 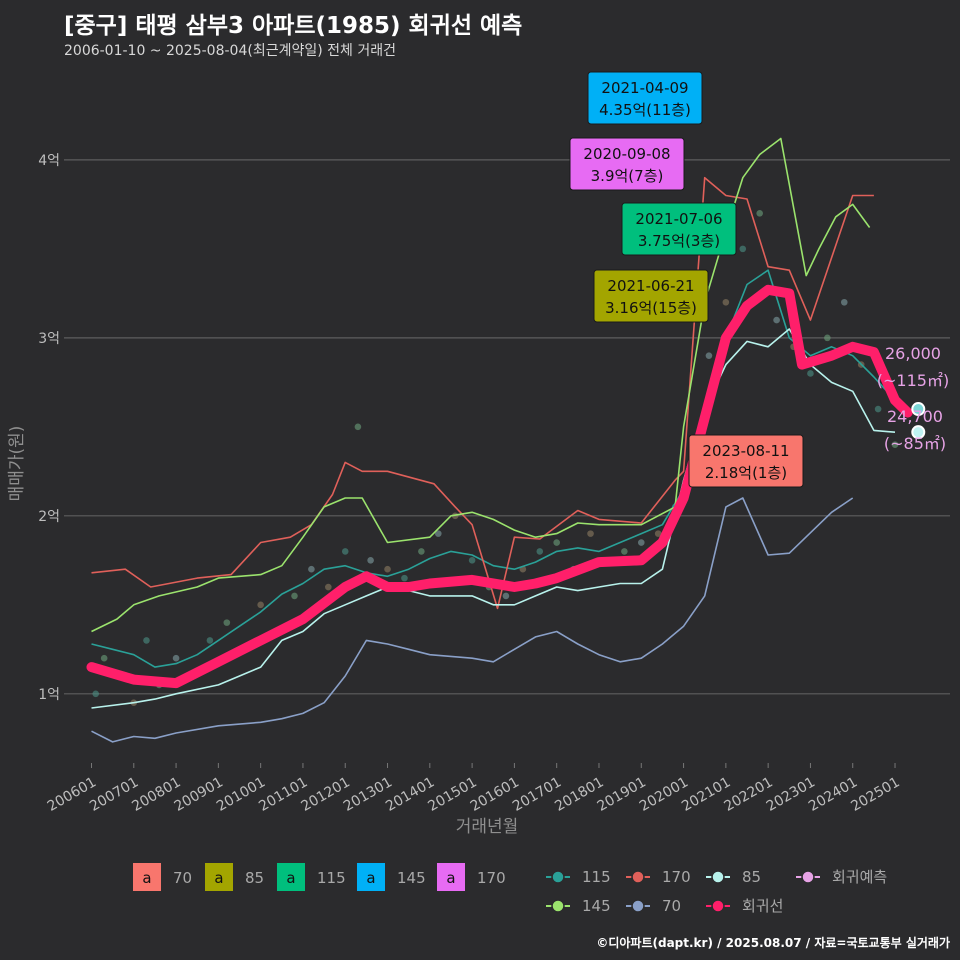 What do you see at coordinates (17, 464) in the screenshot?
I see `y-axis-label: 매매가(원)` at bounding box center [17, 464].